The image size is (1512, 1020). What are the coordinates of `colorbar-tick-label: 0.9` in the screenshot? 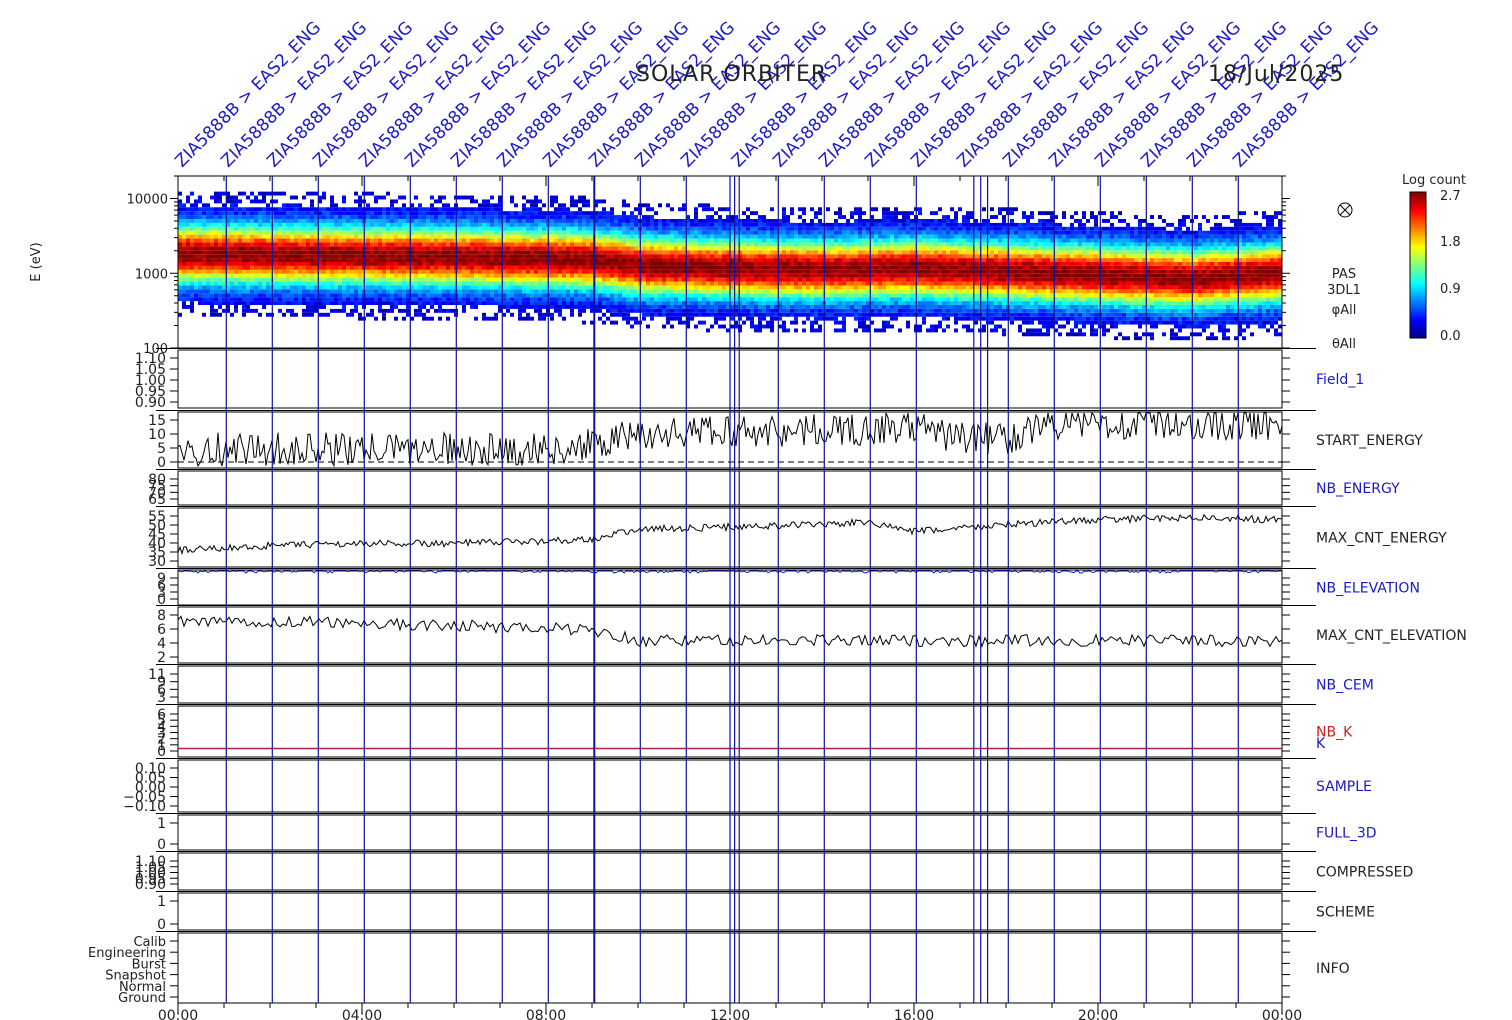 It's located at (1450, 289).